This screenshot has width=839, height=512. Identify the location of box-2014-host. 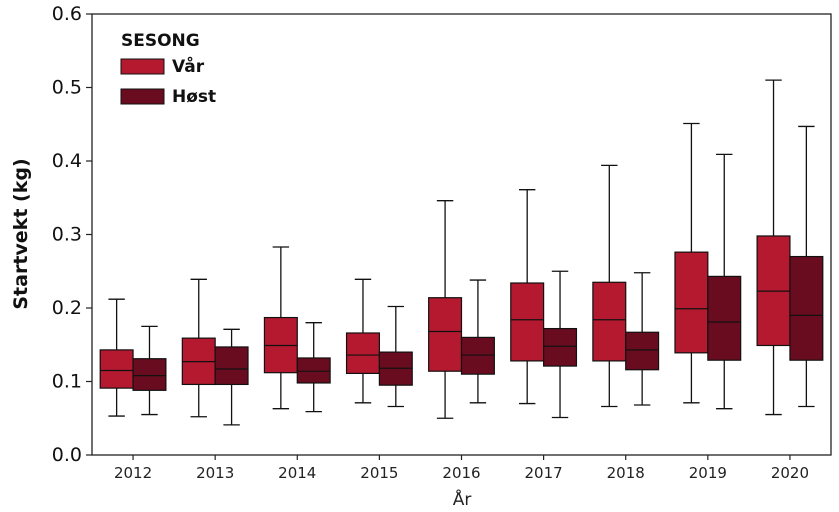
(313, 367).